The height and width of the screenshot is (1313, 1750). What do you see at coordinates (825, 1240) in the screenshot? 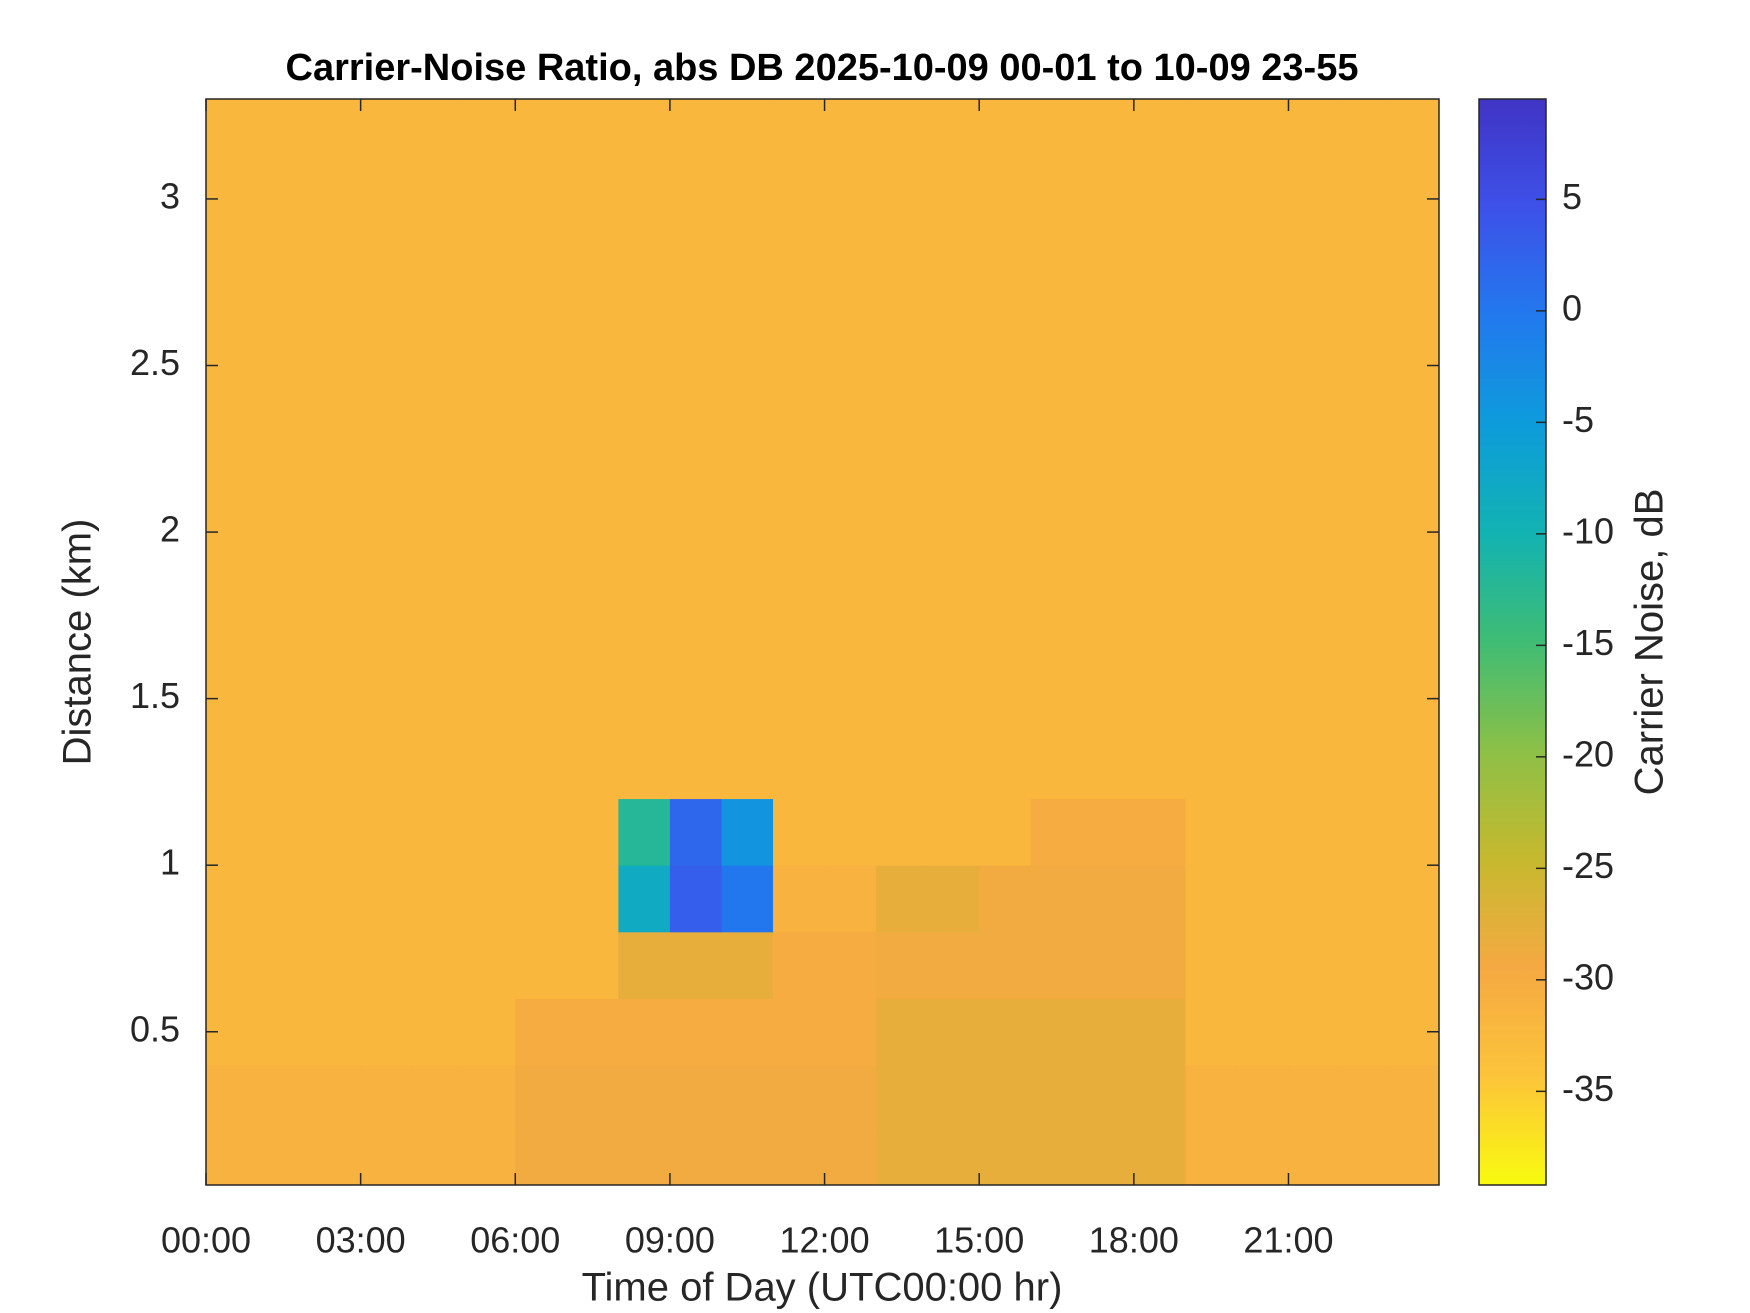
I see `x-tick-label: 12:00` at bounding box center [825, 1240].